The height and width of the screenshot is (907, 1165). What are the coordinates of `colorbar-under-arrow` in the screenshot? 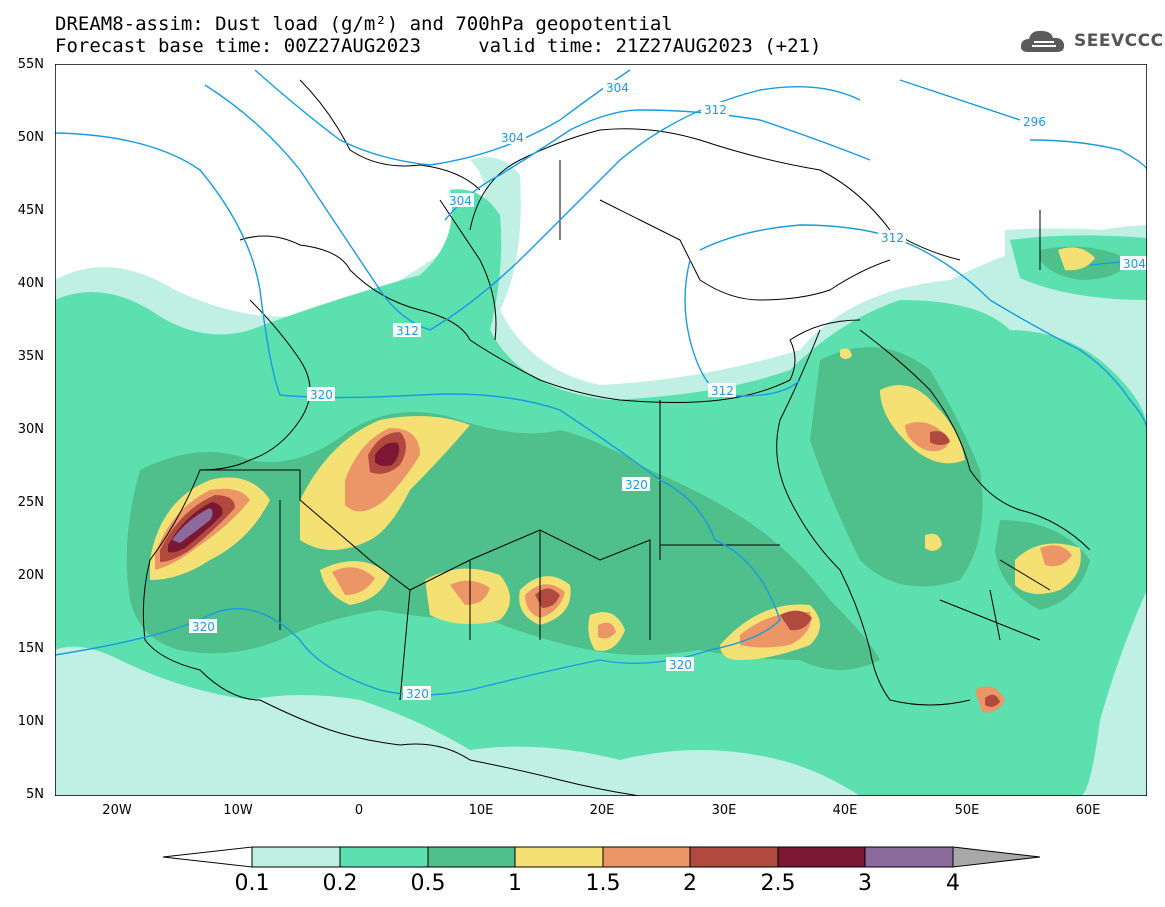 It's located at (207, 857).